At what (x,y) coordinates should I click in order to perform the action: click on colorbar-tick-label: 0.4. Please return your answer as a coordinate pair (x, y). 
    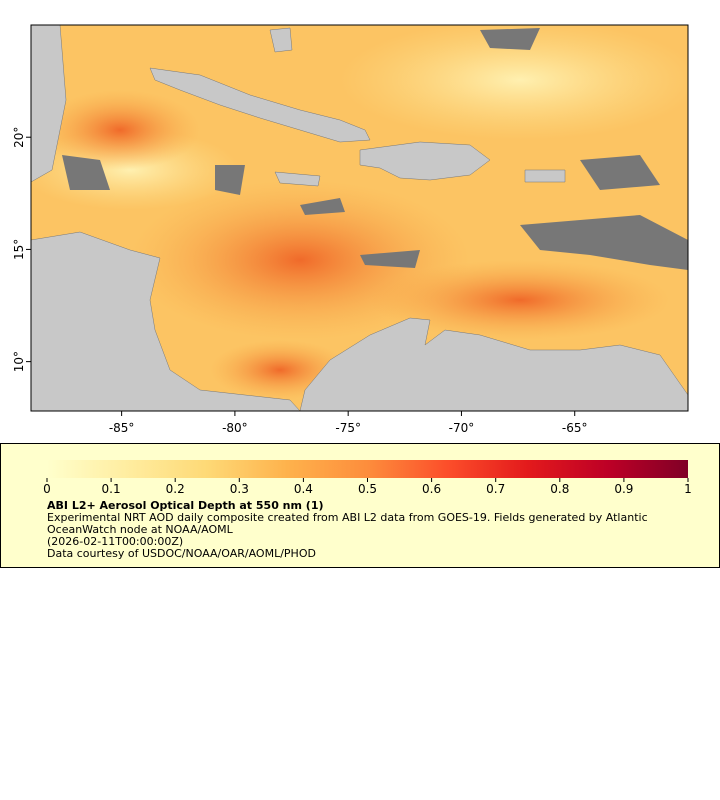
    Looking at the image, I should click on (303, 489).